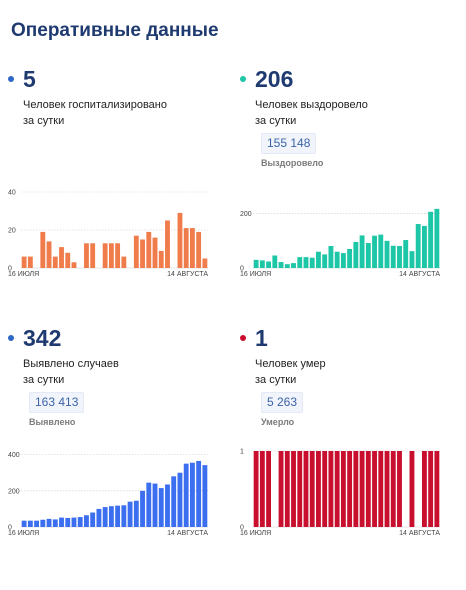  I want to click on hospitalized-xlabel-end: 14 АВГУСТА, so click(187, 274).